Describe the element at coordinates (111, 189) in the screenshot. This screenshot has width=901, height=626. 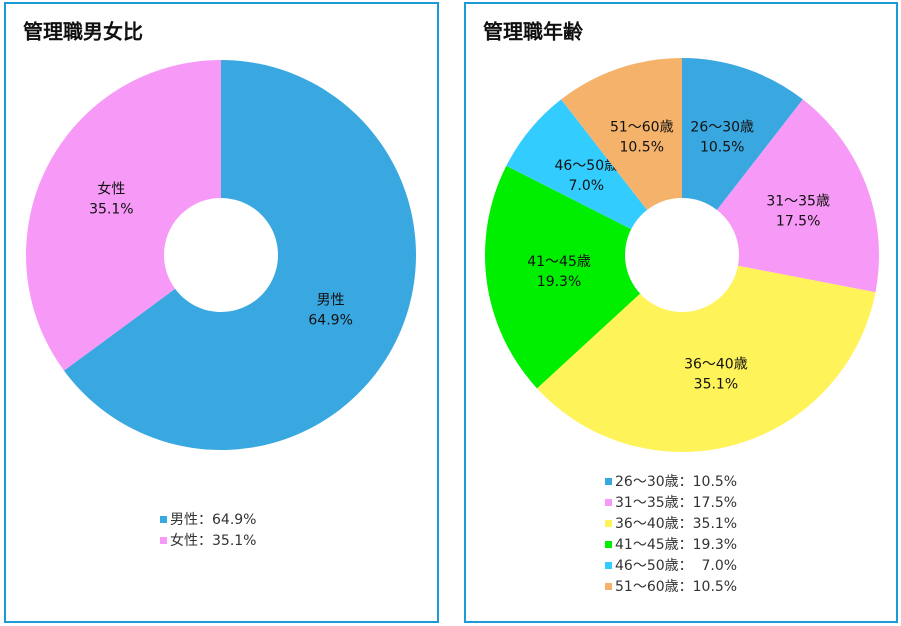
I see `slice-label: 女性` at that location.